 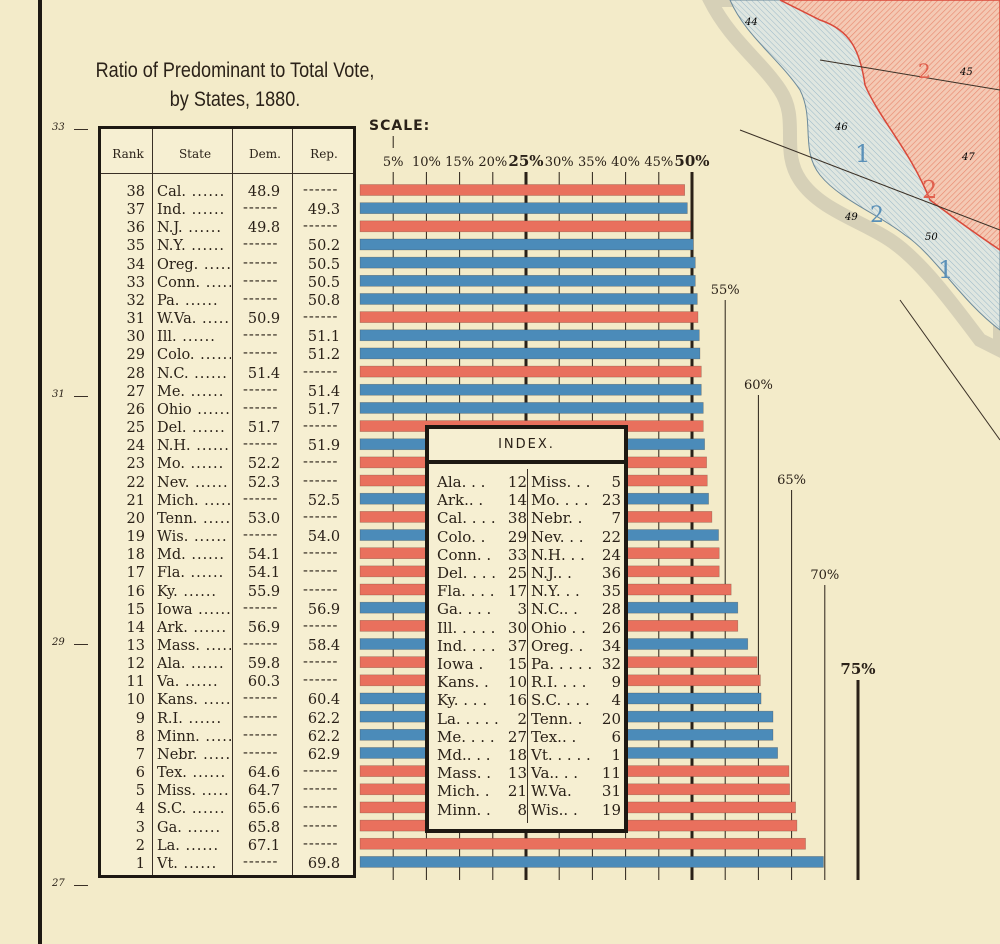 What do you see at coordinates (517, 482) in the screenshot?
I see `index-rank: 12` at bounding box center [517, 482].